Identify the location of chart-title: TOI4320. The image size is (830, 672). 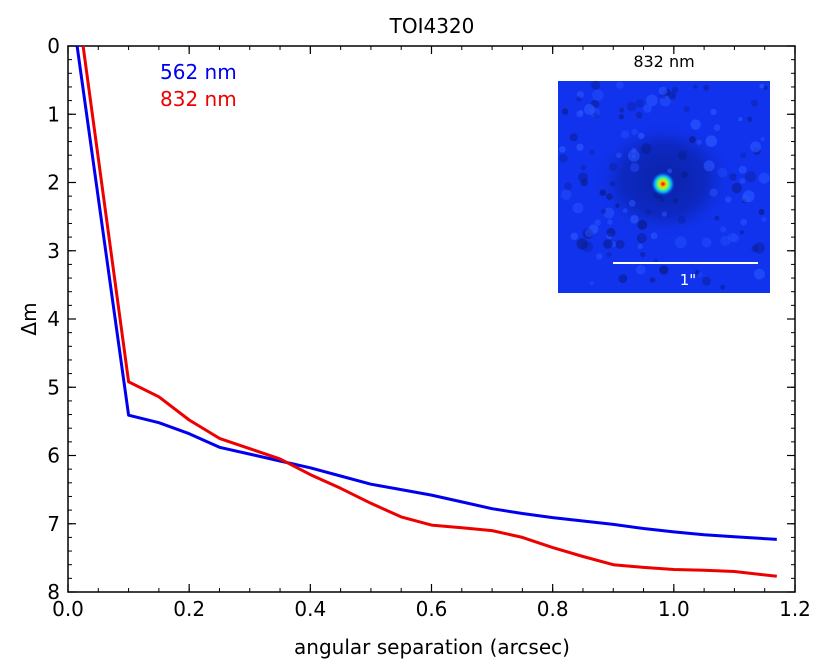
(432, 26).